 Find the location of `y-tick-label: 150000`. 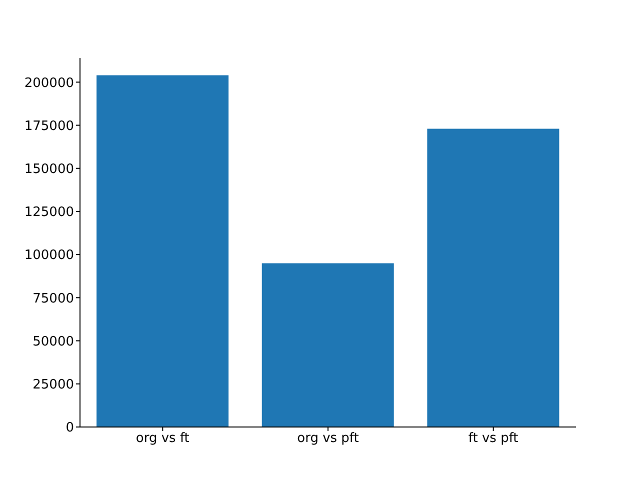

y-tick-label: 150000 is located at coordinates (49, 169).